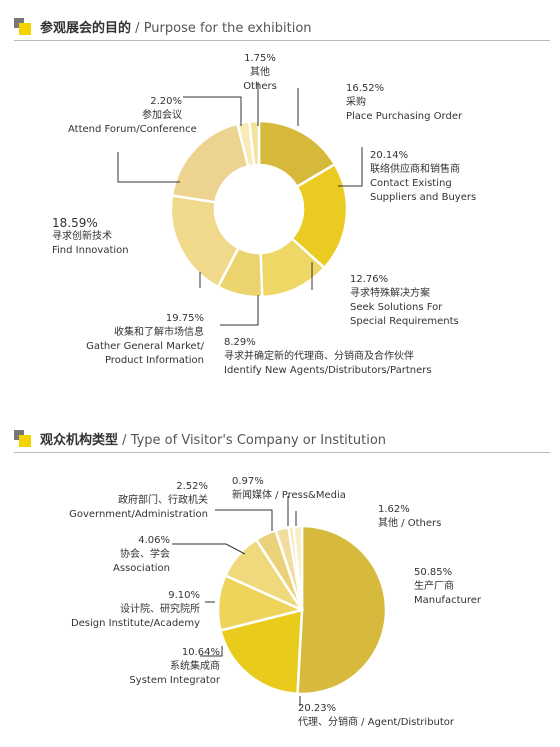  I want to click on slice-label-design: 9.10% 设计院、研究院所 Design Institute/Academy, so click(130, 610).